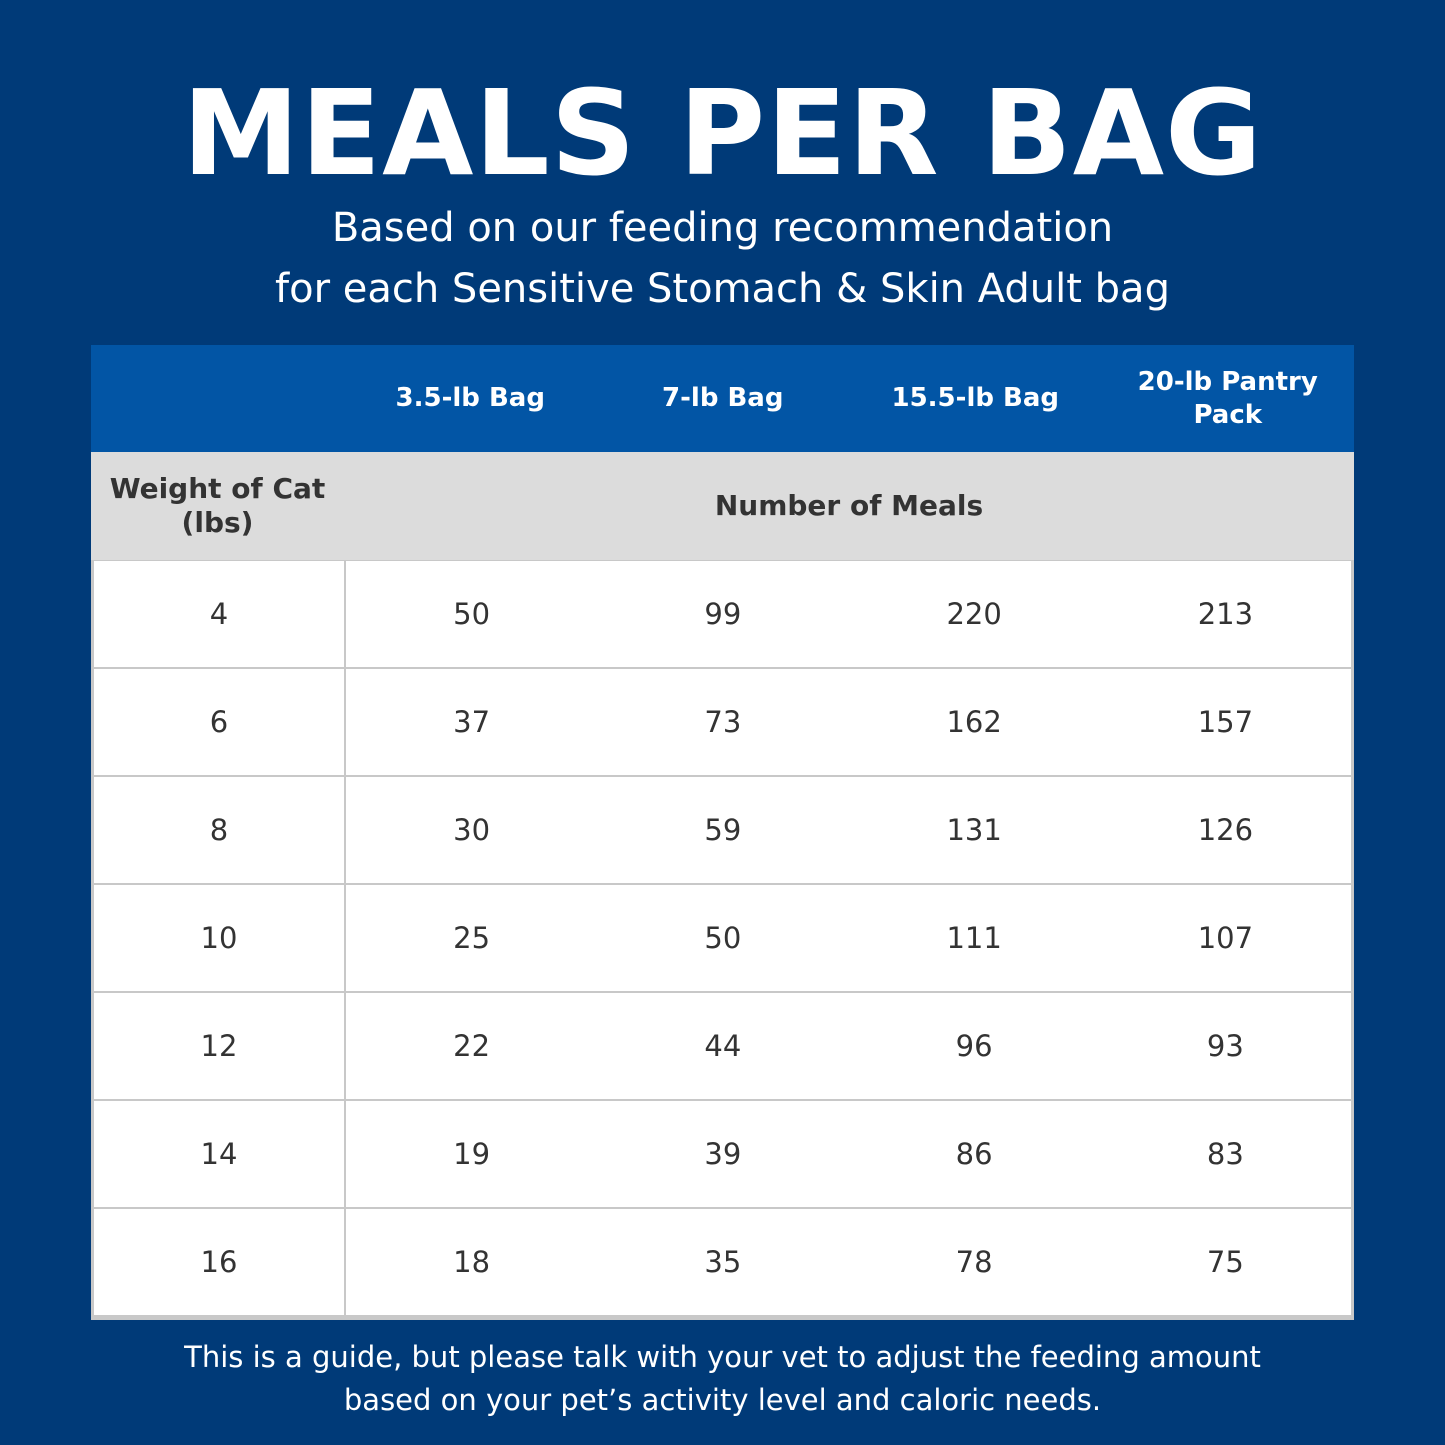 This screenshot has height=1445, width=1445. Describe the element at coordinates (219, 1154) in the screenshot. I see `weight-cell: 14` at that location.